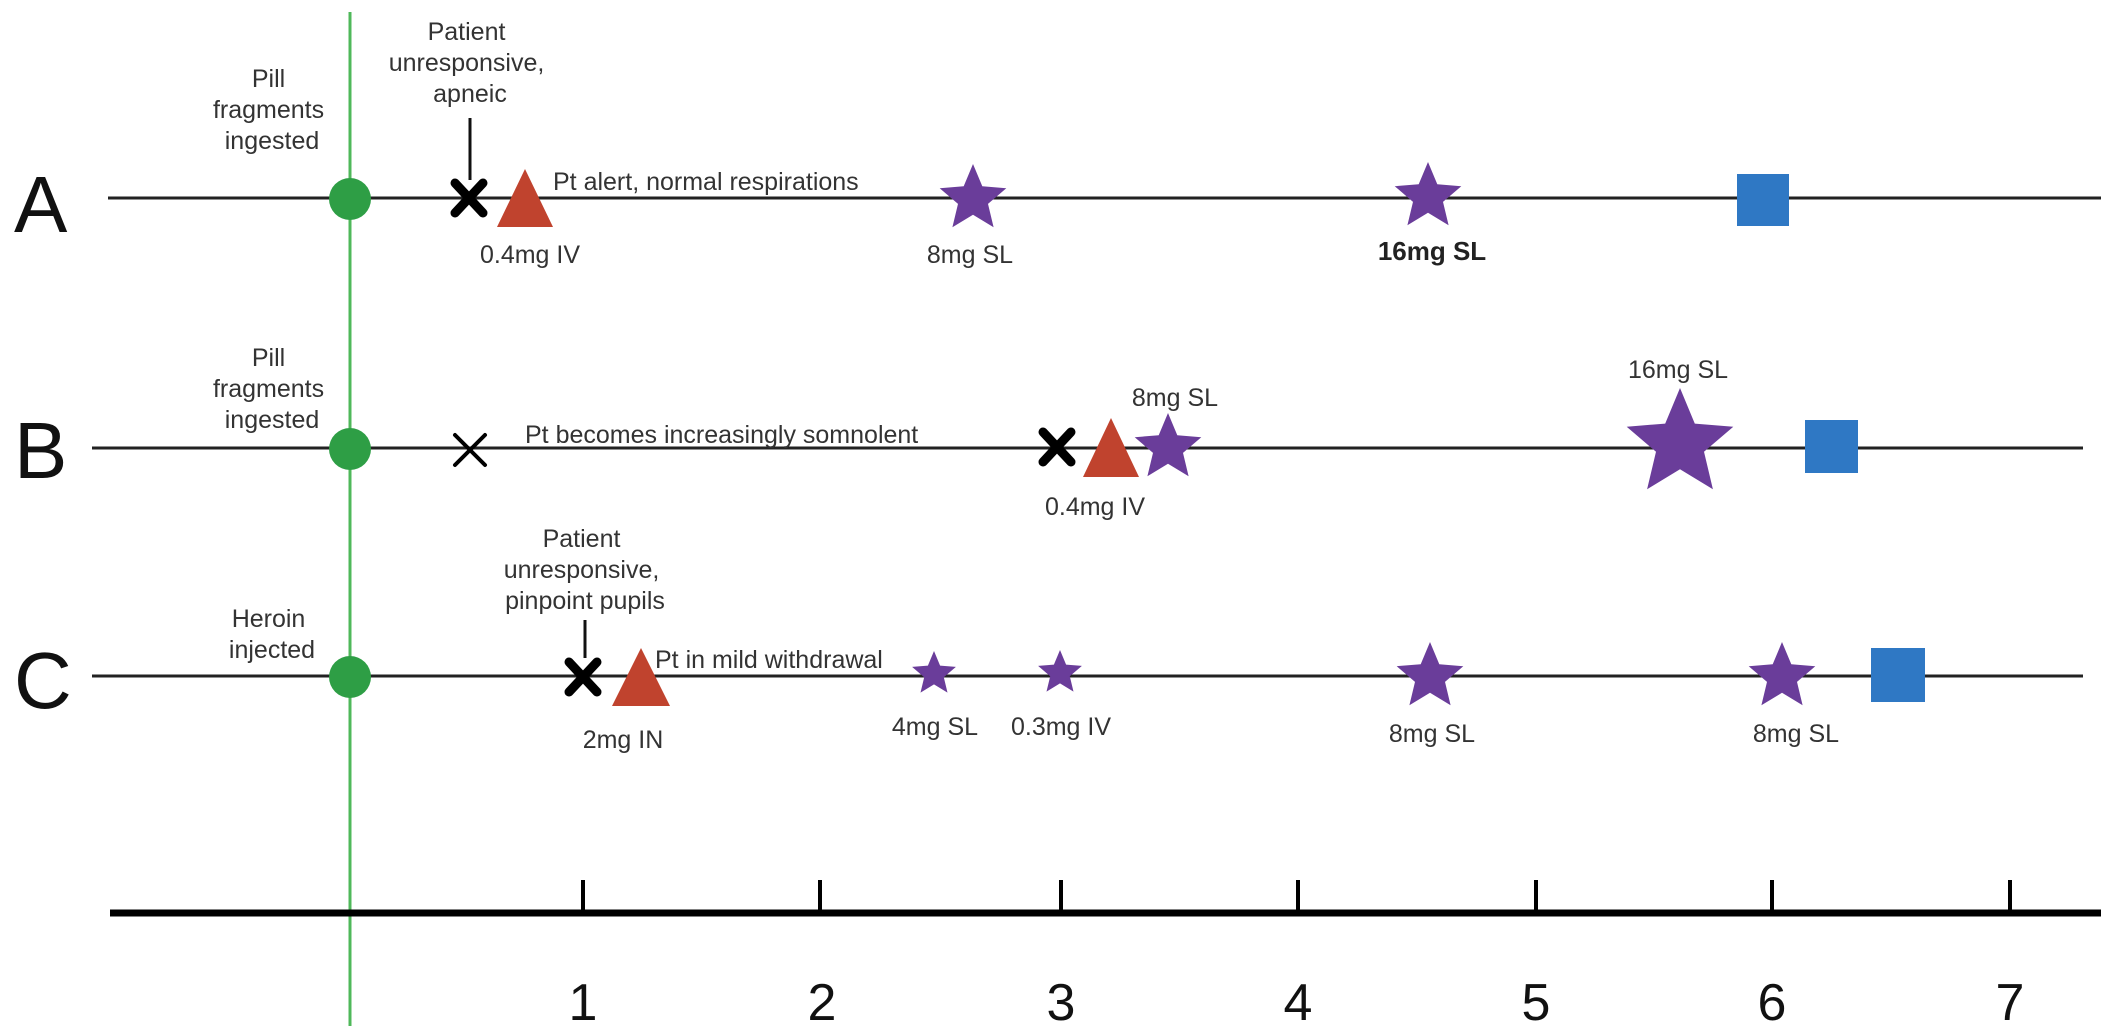 This screenshot has width=2101, height=1026. What do you see at coordinates (935, 727) in the screenshot?
I see `row-c-star1-label: 4mg SL` at bounding box center [935, 727].